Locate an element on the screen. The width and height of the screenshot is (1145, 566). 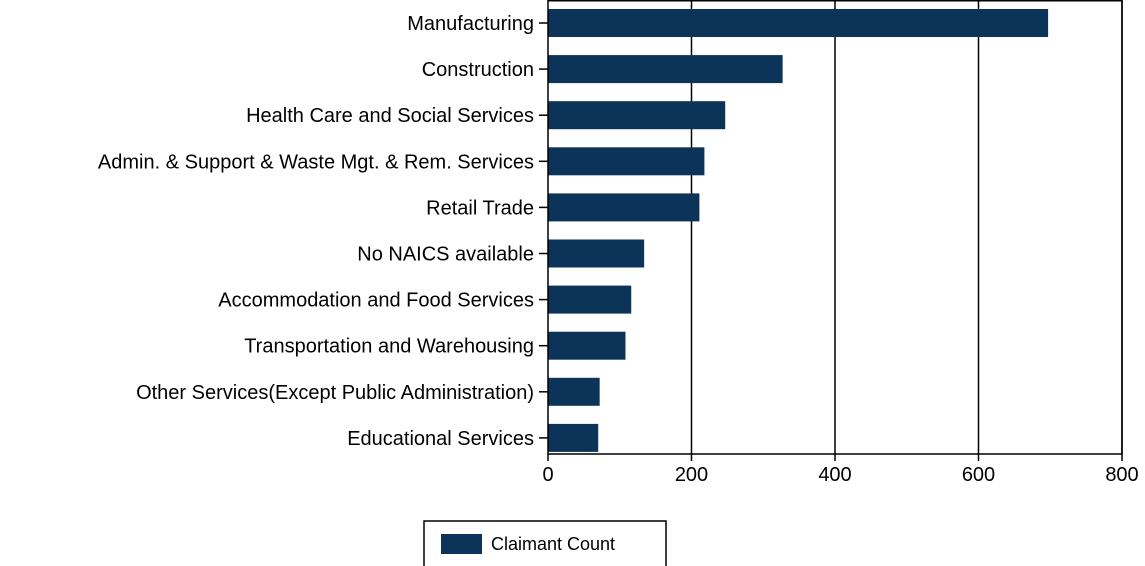
x-tick-label-800: 800 is located at coordinates (1121, 475).